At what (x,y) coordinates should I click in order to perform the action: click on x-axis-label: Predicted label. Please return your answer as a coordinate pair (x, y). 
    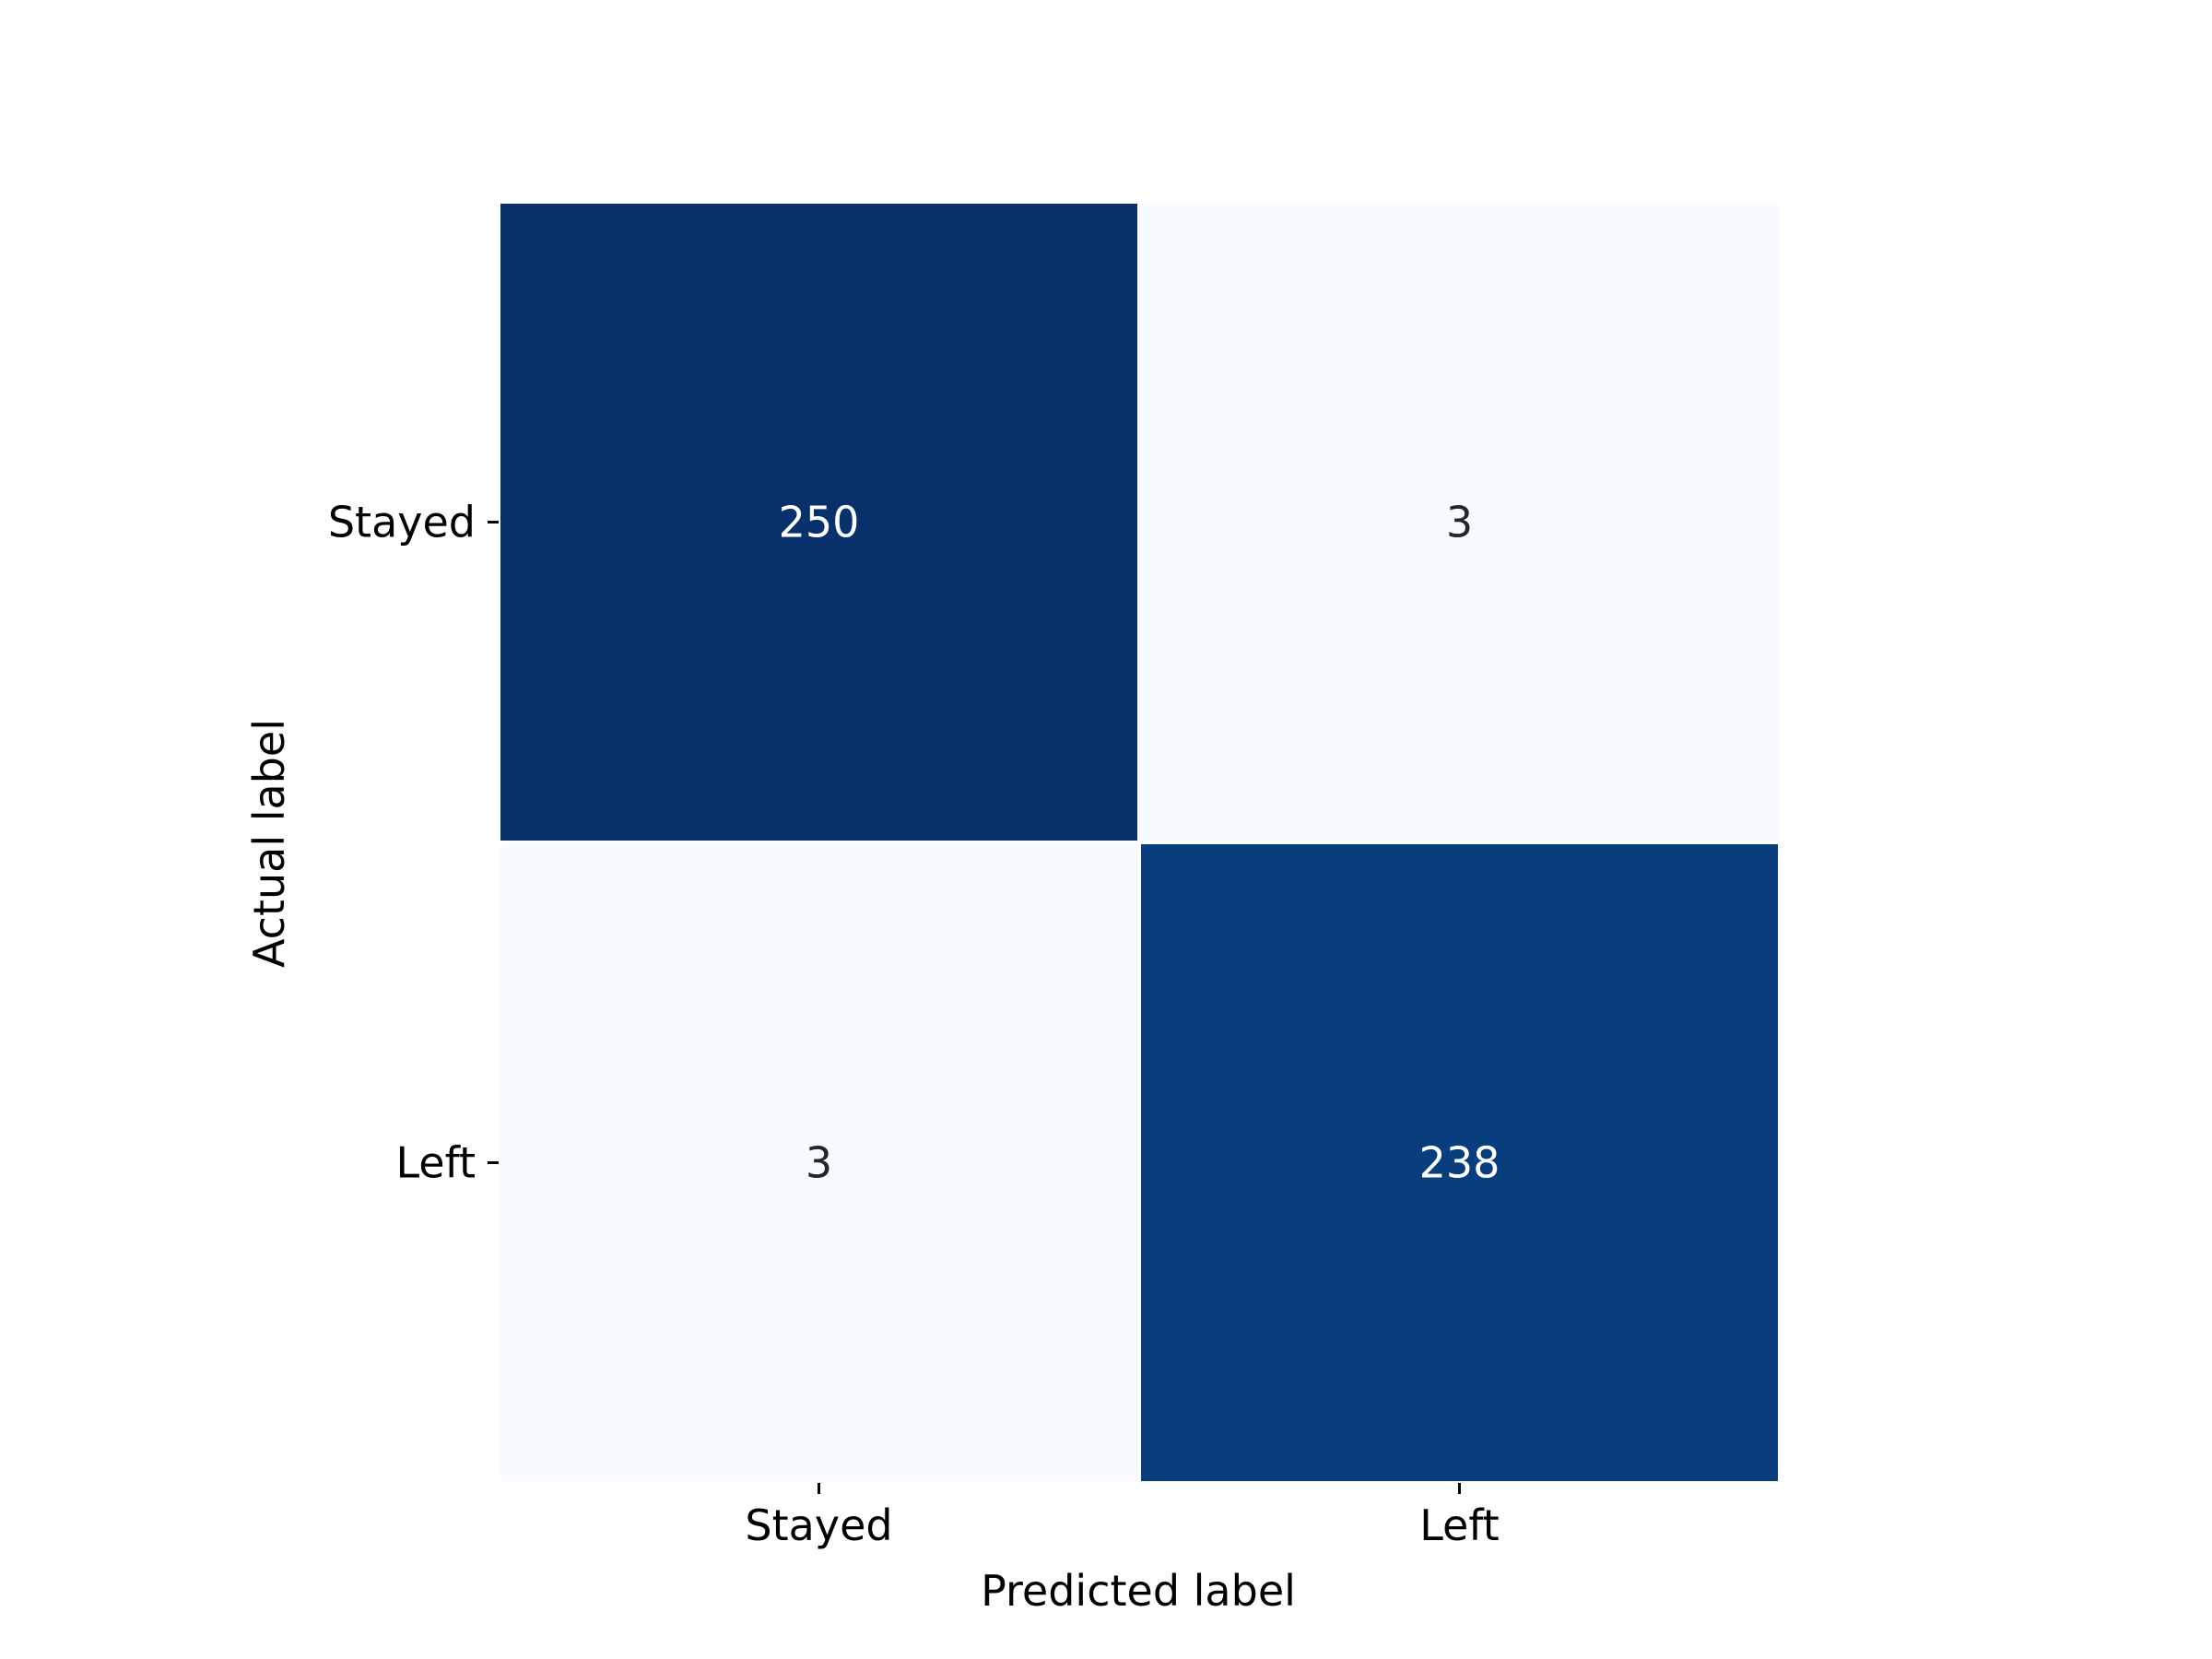
    Looking at the image, I should click on (1138, 1591).